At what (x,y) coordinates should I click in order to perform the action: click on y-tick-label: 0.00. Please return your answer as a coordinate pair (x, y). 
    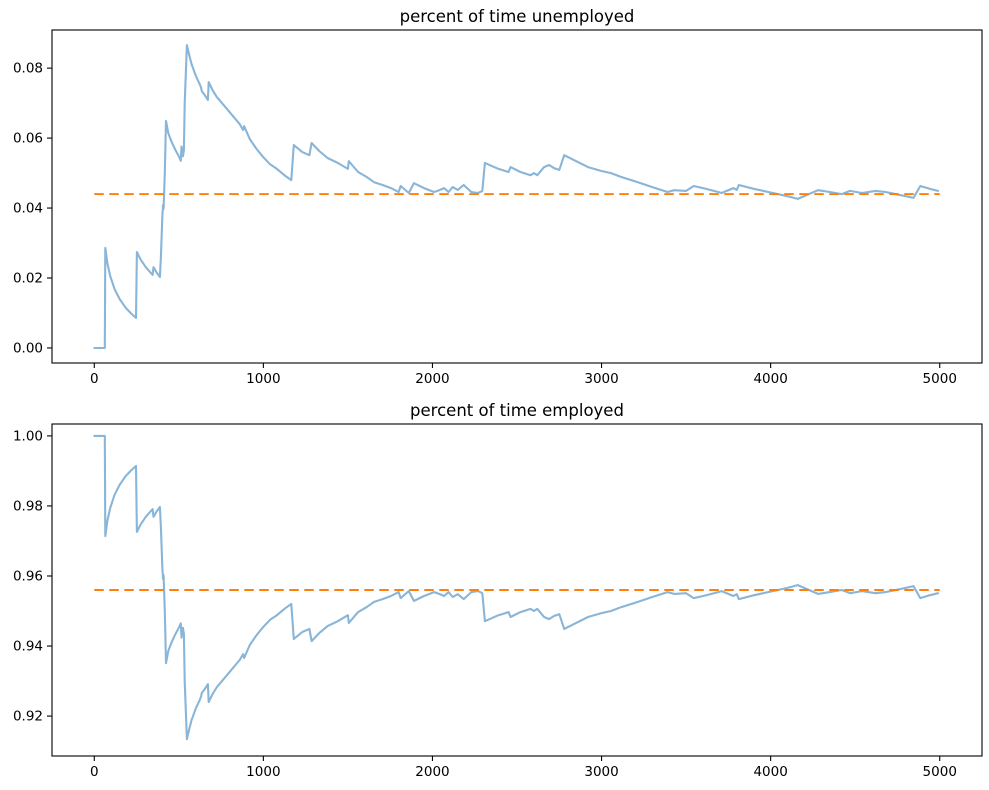
    Looking at the image, I should click on (28, 348).